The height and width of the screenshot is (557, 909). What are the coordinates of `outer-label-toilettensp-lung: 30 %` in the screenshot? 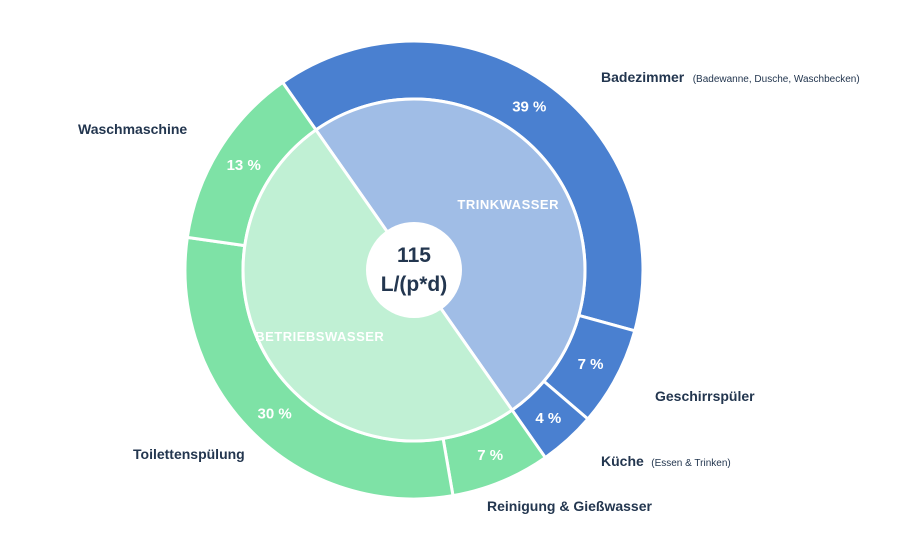 It's located at (274, 413).